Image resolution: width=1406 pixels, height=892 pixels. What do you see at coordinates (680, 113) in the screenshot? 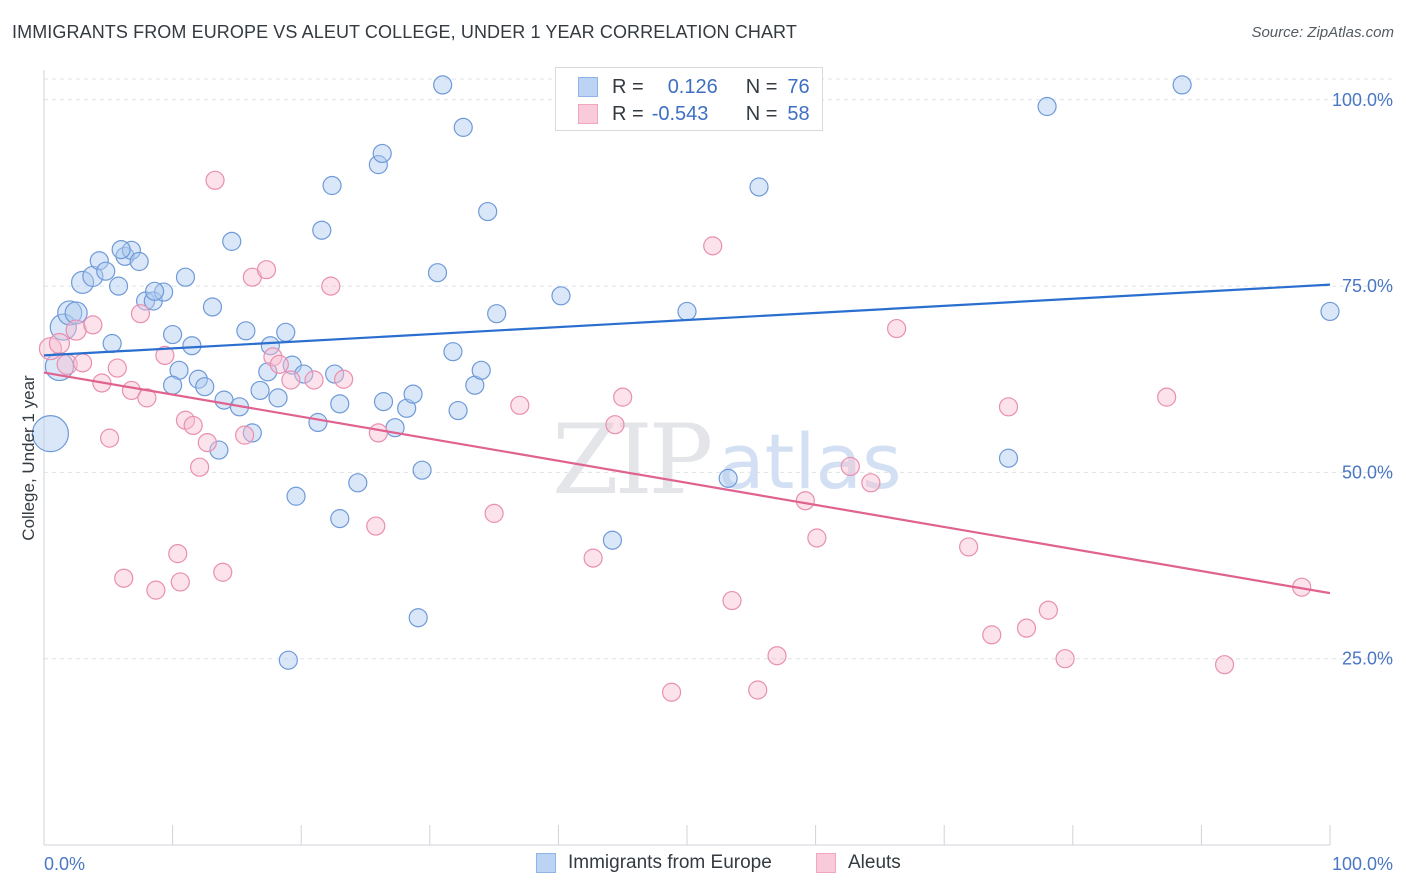
I see `legend-r-value: -0.543` at bounding box center [680, 113].